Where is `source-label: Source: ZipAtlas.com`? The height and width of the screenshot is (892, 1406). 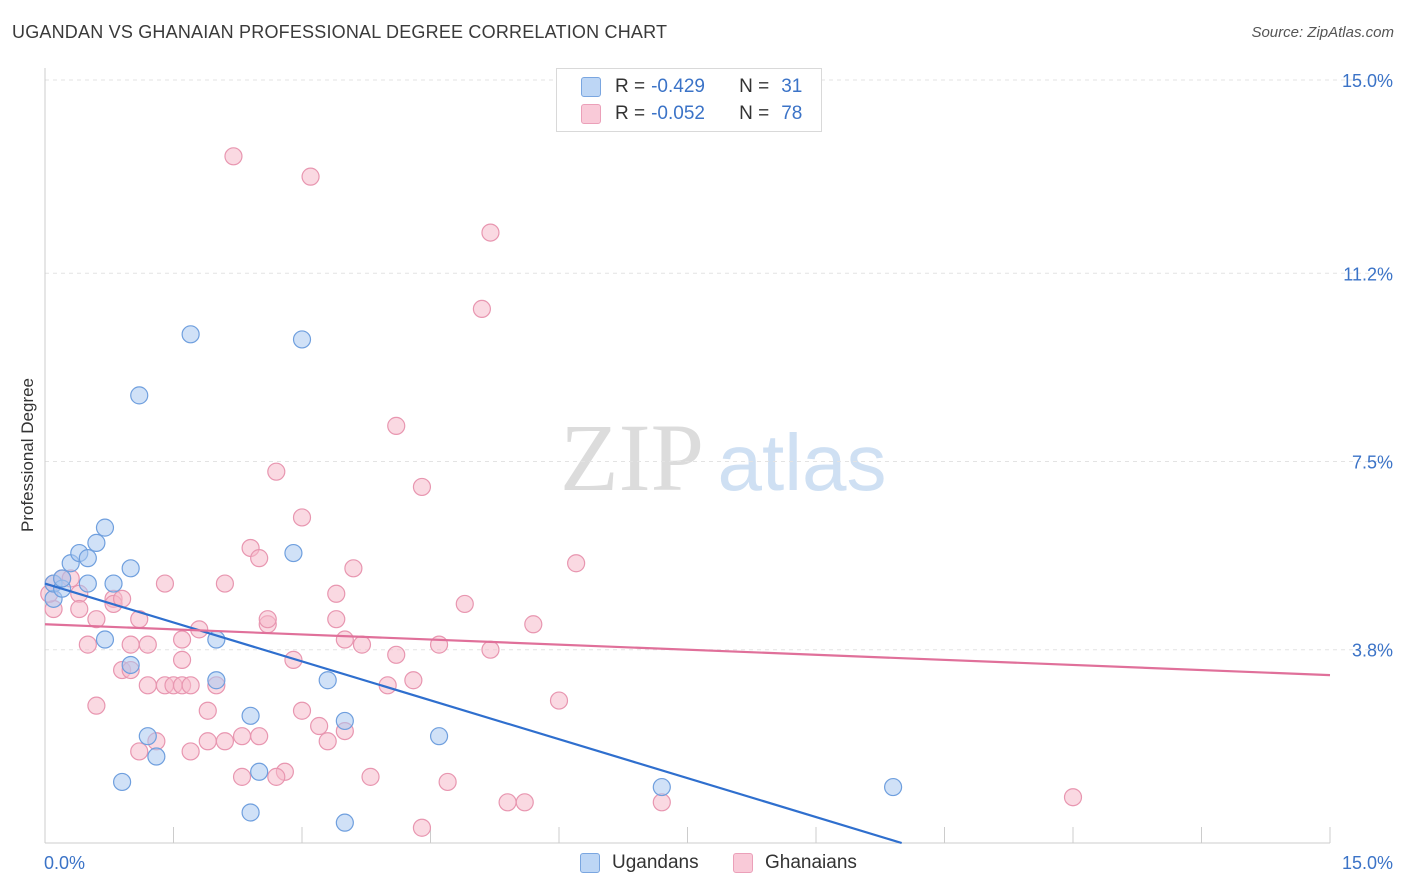 source-label: Source: ZipAtlas.com is located at coordinates (1322, 32).